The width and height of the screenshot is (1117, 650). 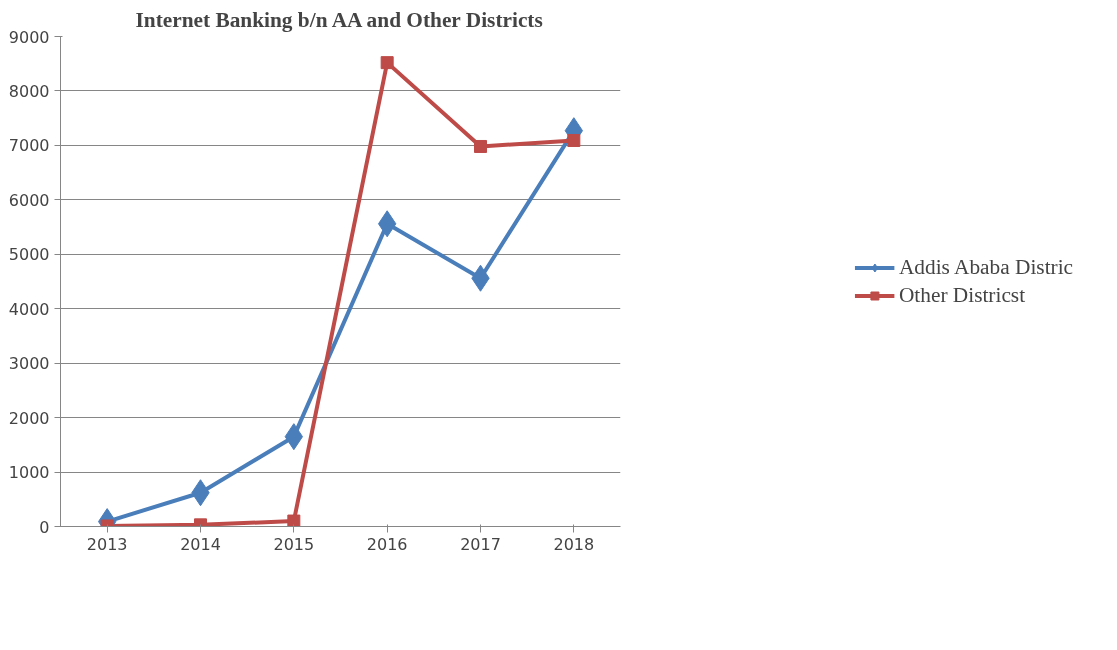 I want to click on y-tick-label: 5000, so click(x=29, y=255).